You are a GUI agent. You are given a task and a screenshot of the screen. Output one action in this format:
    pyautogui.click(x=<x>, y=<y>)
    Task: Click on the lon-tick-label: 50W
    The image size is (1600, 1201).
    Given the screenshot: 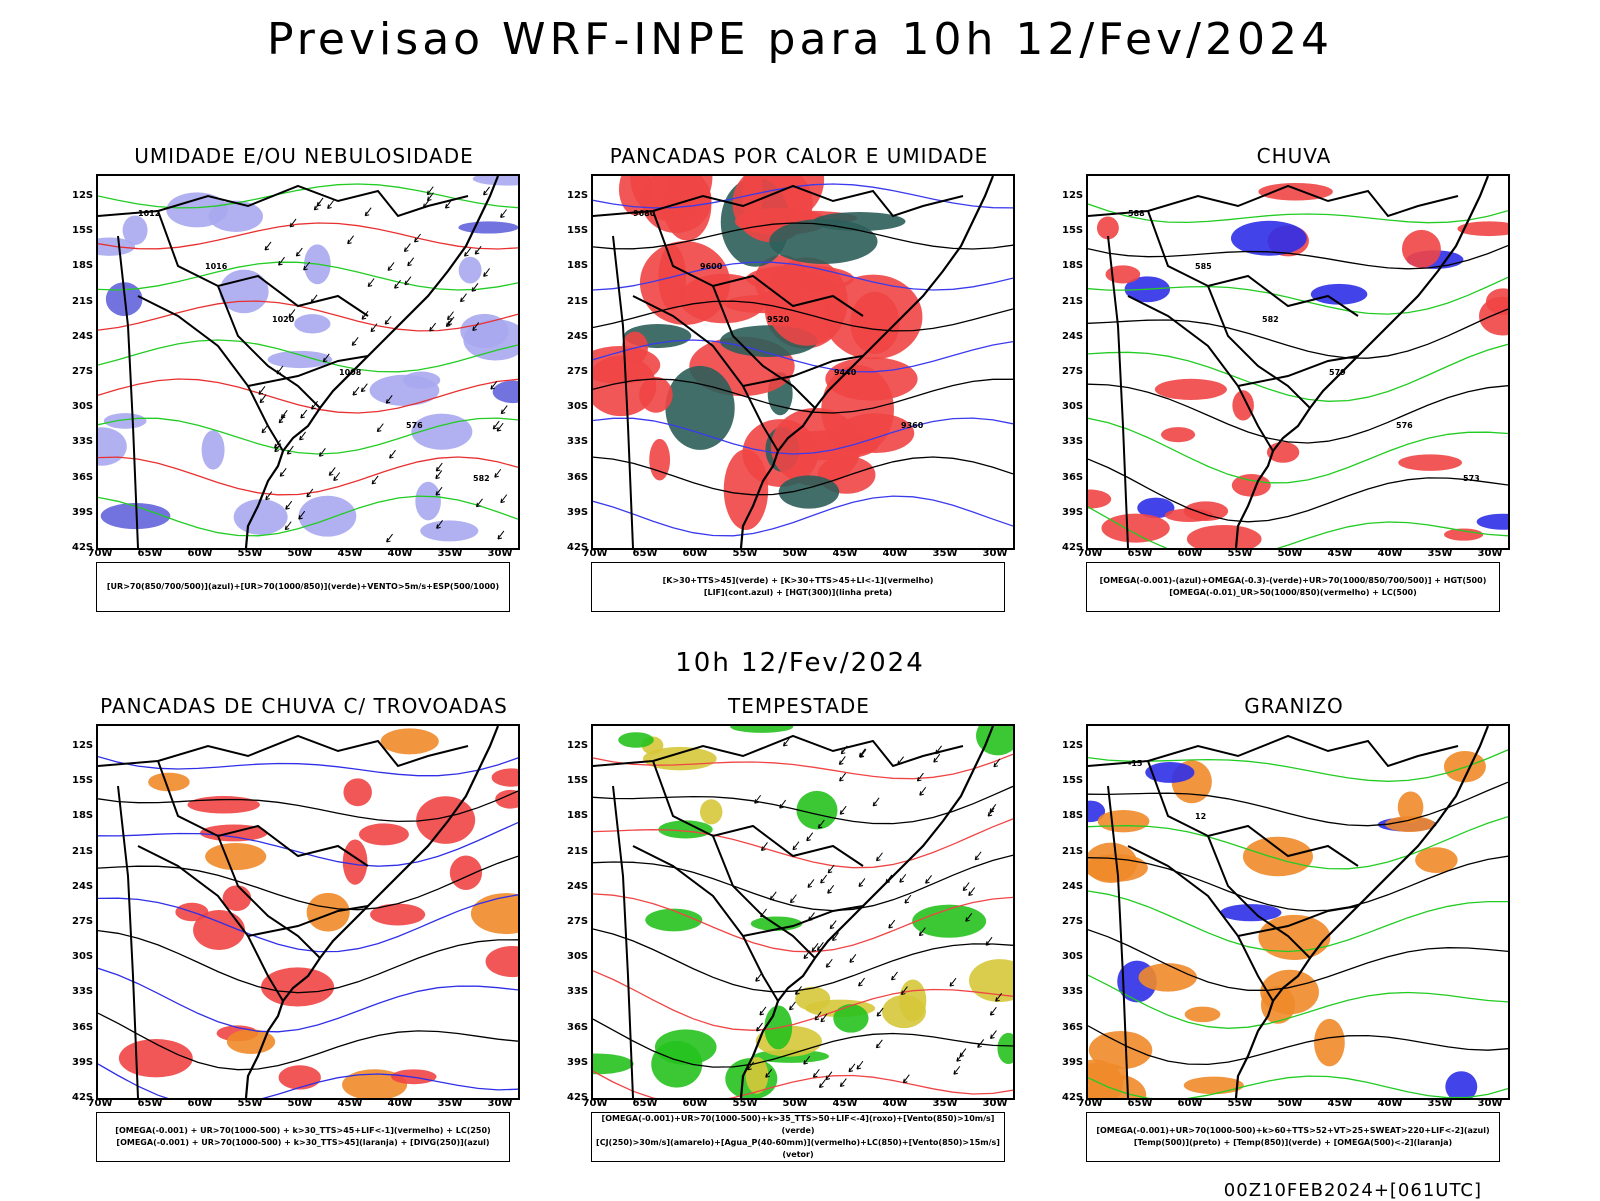 What is the action you would take?
    pyautogui.click(x=1290, y=1103)
    